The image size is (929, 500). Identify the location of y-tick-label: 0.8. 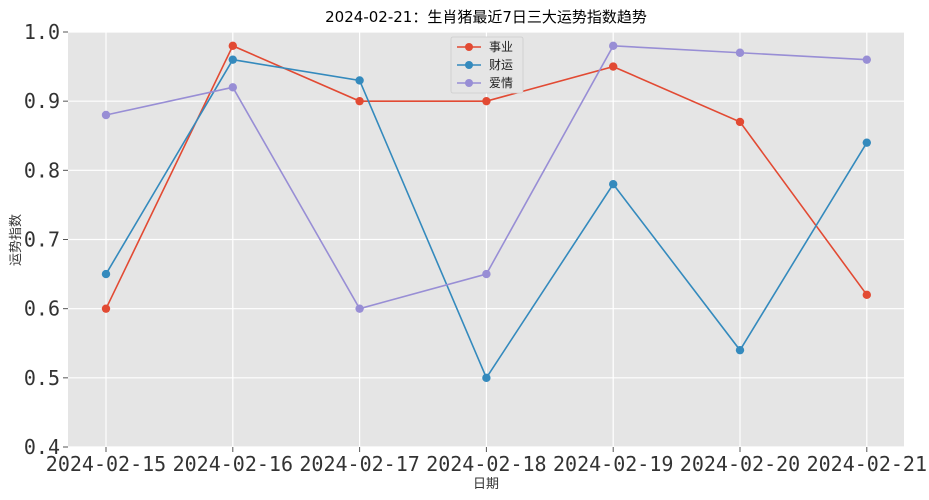
(42, 170).